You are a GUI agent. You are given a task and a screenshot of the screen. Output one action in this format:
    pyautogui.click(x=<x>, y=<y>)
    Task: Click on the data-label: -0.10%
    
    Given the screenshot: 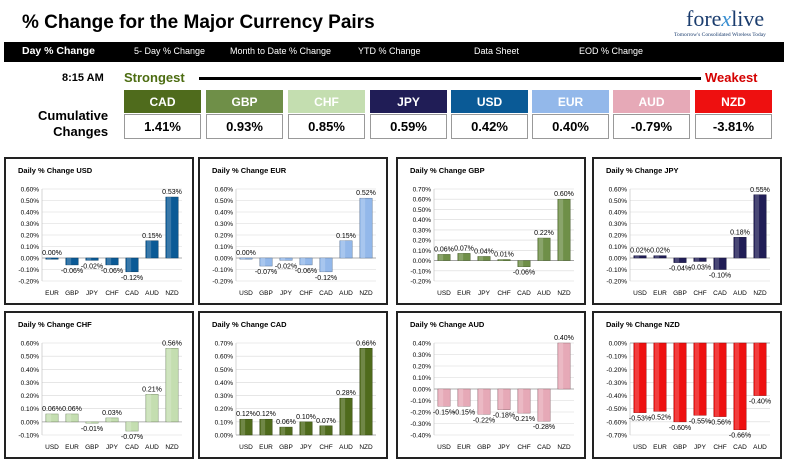 What is the action you would take?
    pyautogui.click(x=720, y=276)
    